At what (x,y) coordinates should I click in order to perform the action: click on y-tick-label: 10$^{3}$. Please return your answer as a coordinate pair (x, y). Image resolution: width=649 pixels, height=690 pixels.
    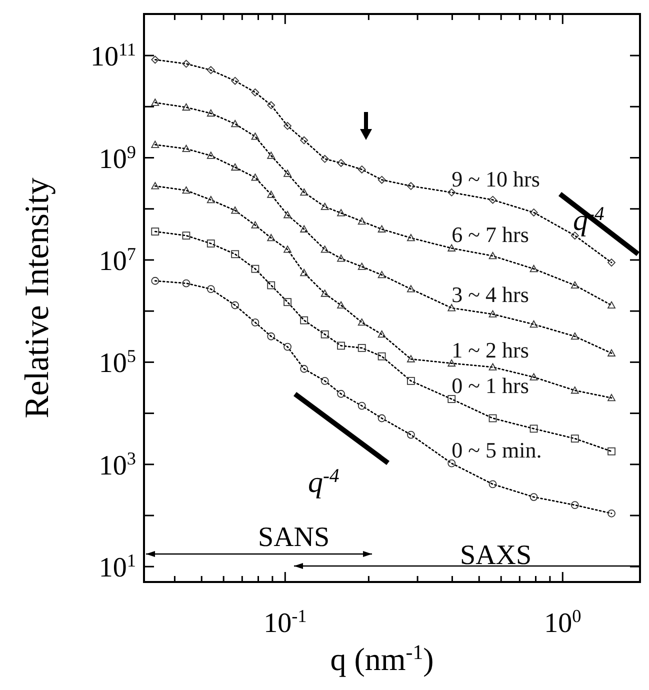
    Looking at the image, I should click on (117, 465).